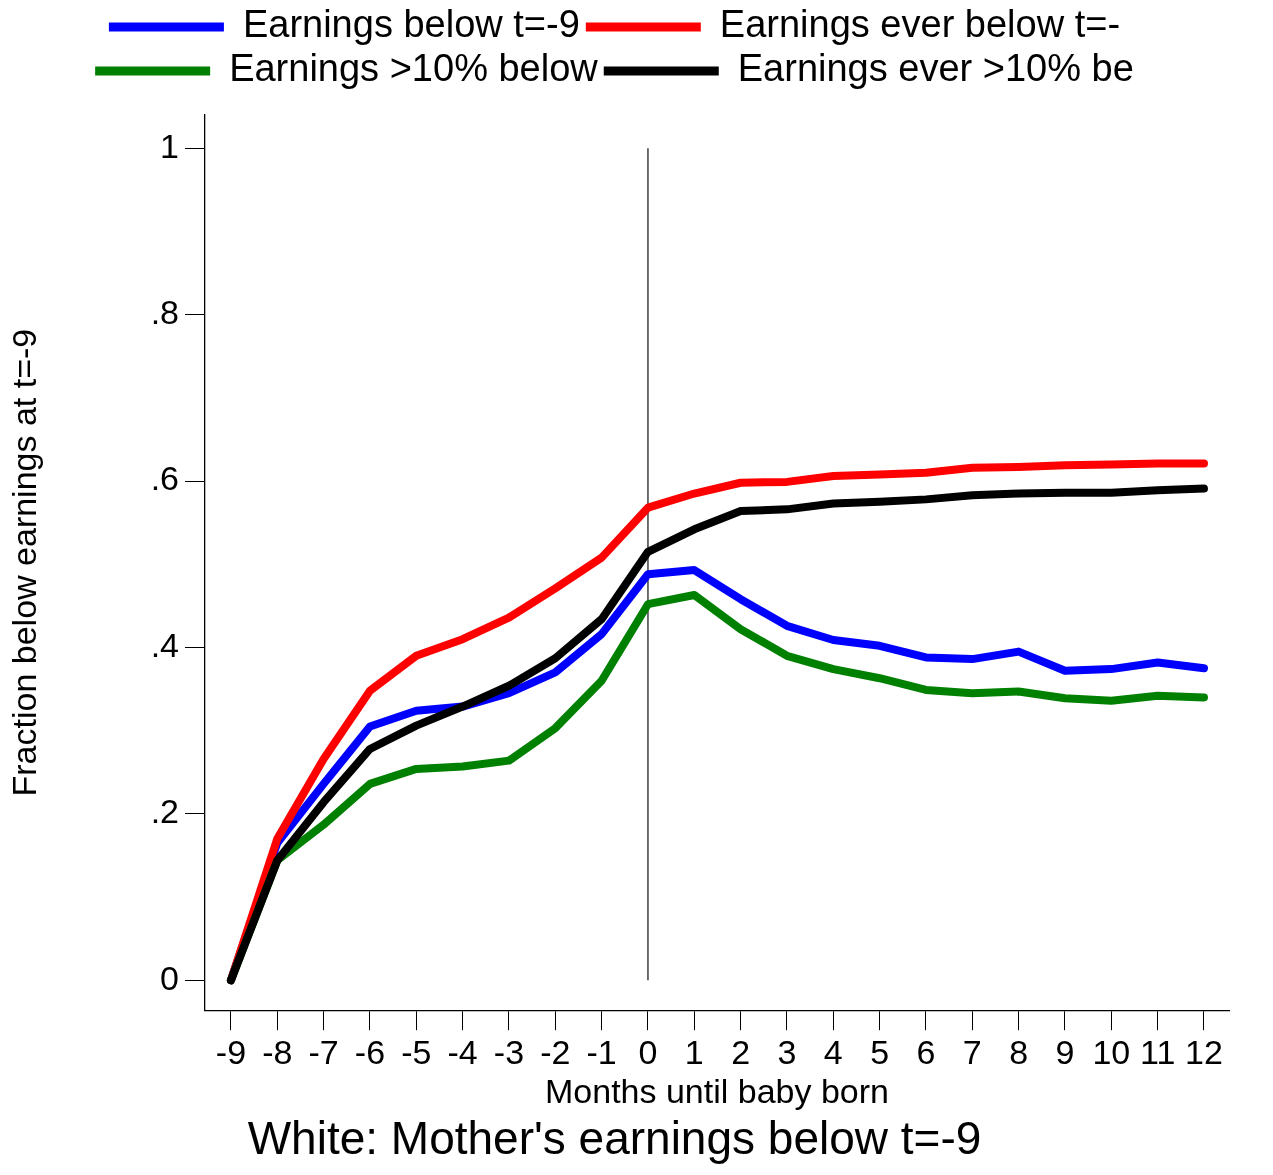 Image resolution: width=1273 pixels, height=1175 pixels. What do you see at coordinates (648, 1051) in the screenshot?
I see `x-tick-label: 0` at bounding box center [648, 1051].